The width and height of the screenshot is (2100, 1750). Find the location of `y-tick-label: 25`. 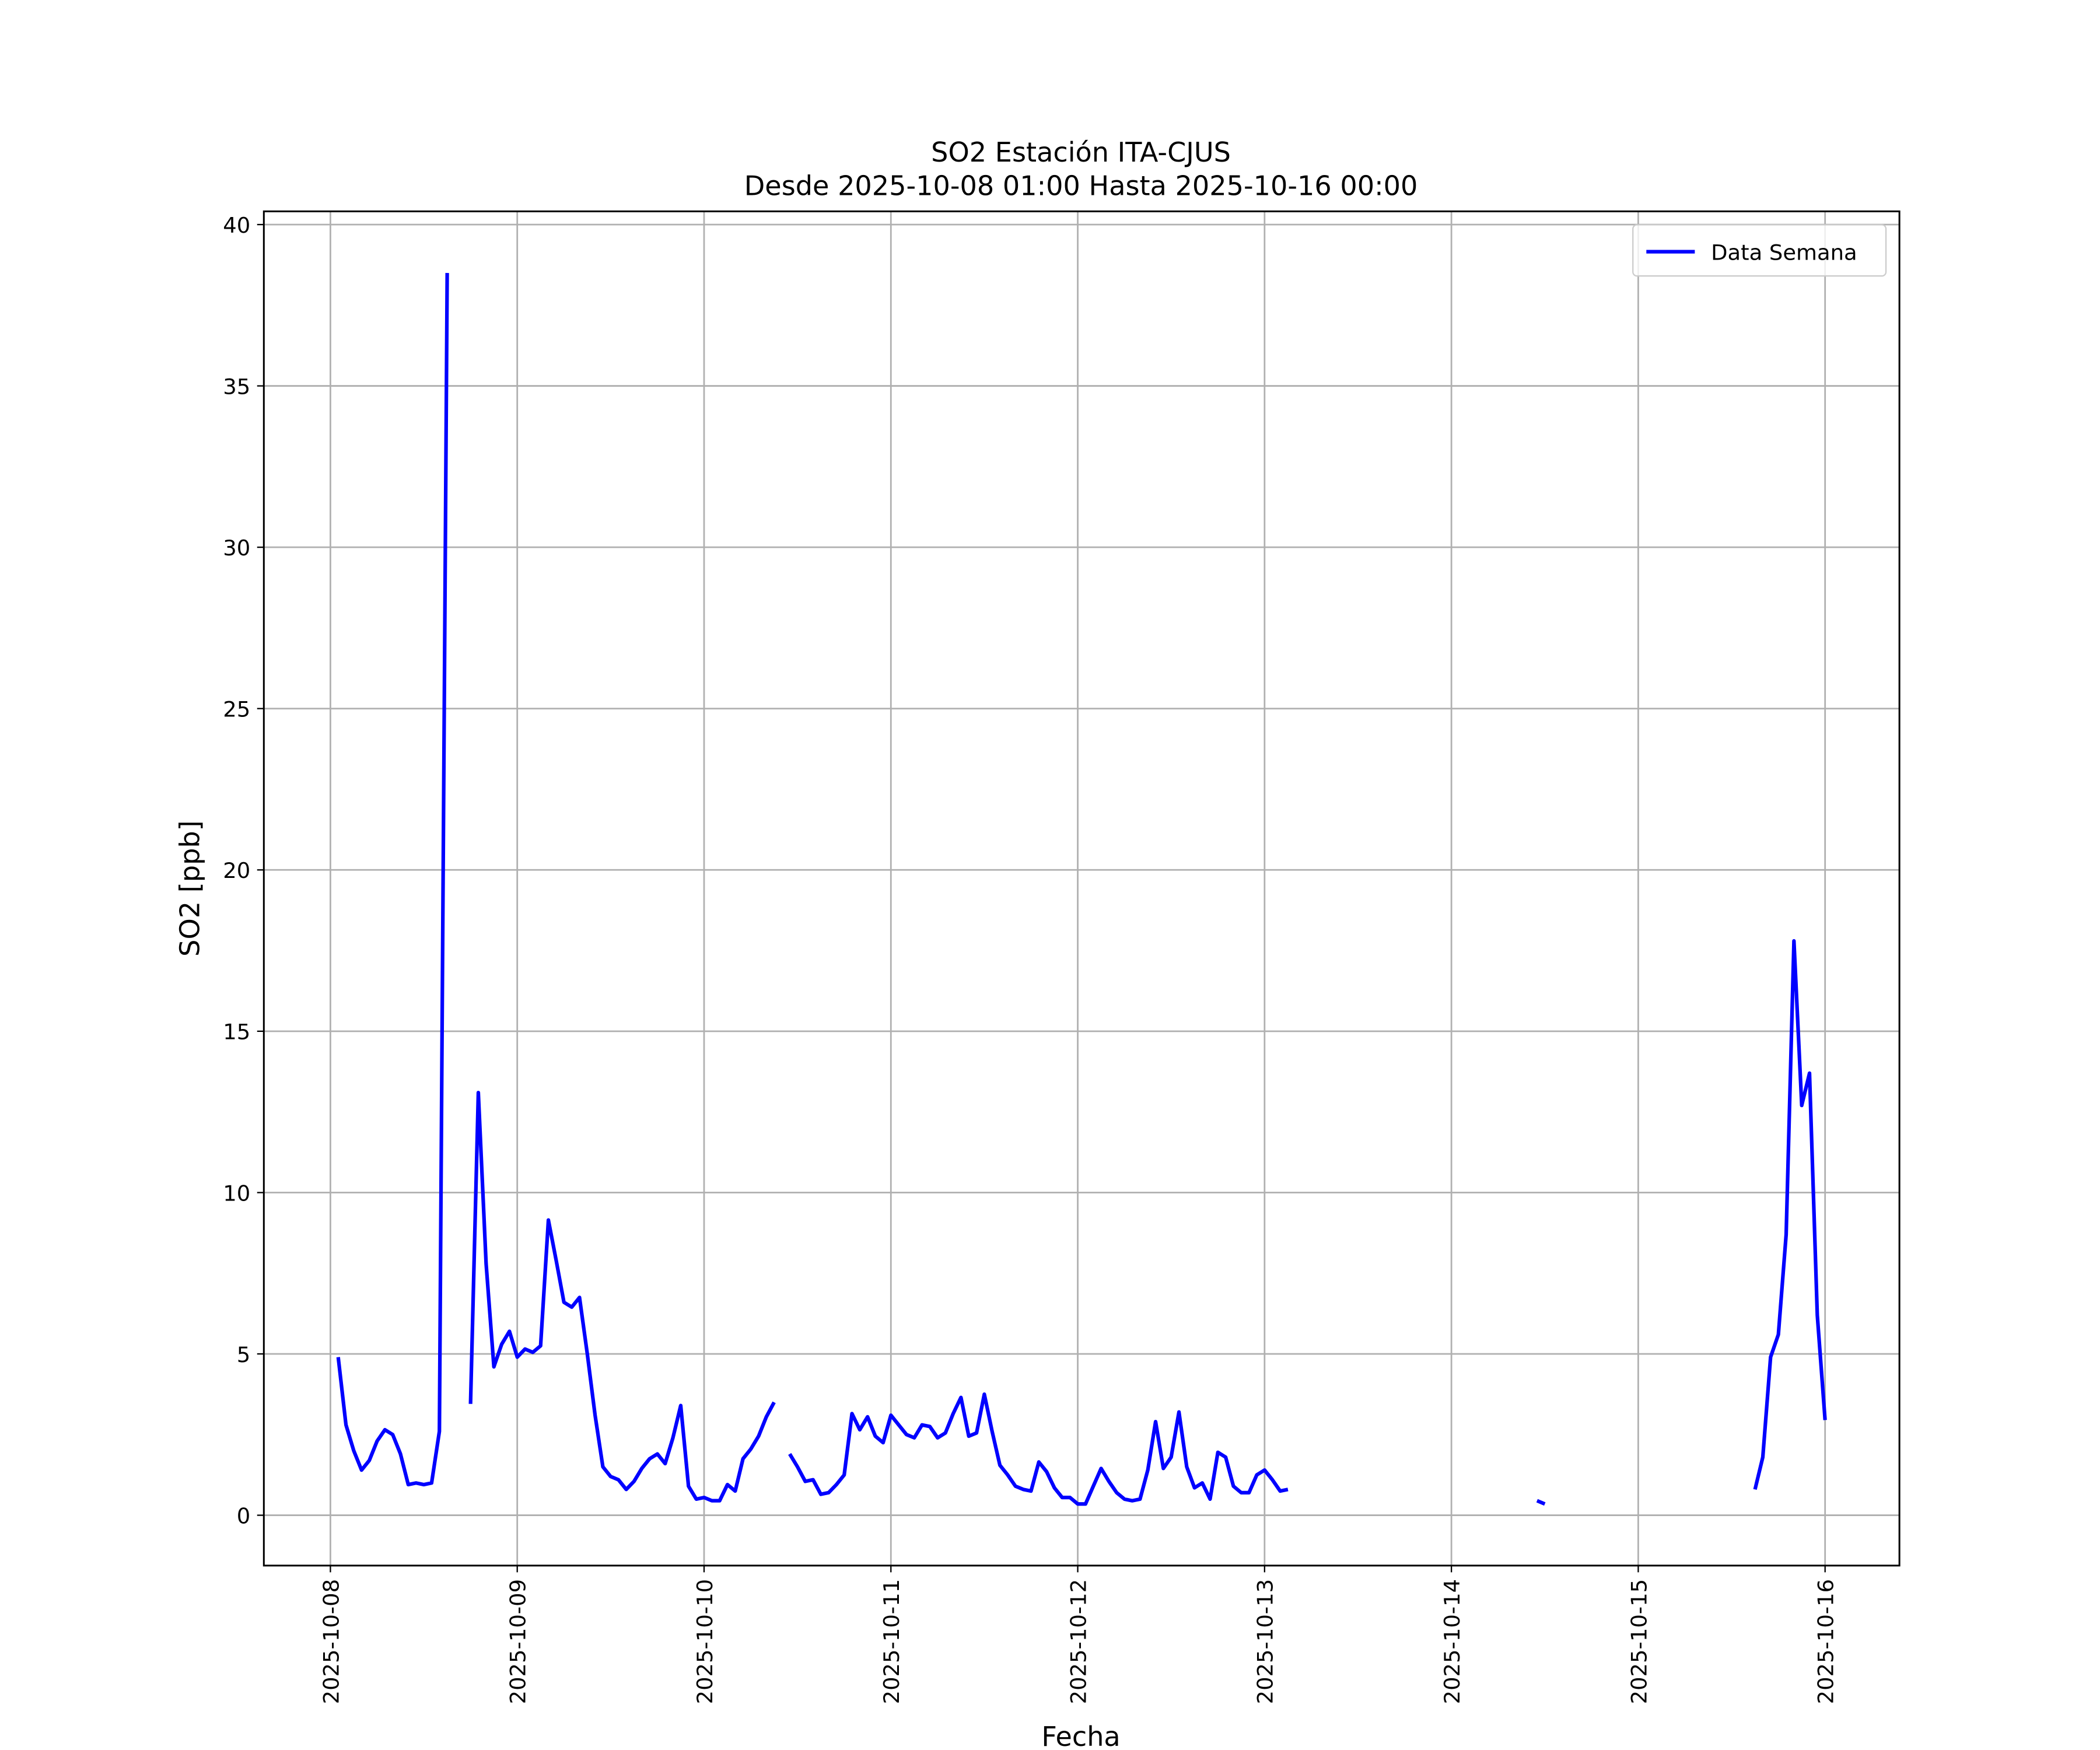

y-tick-label: 25 is located at coordinates (236, 709).